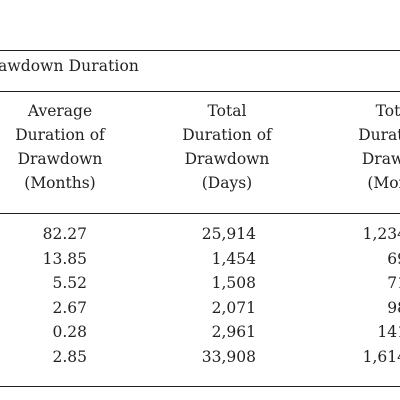 The height and width of the screenshot is (400, 400). What do you see at coordinates (200, 332) in the screenshot?
I see `table-row: 0.28 2,961 141` at bounding box center [200, 332].